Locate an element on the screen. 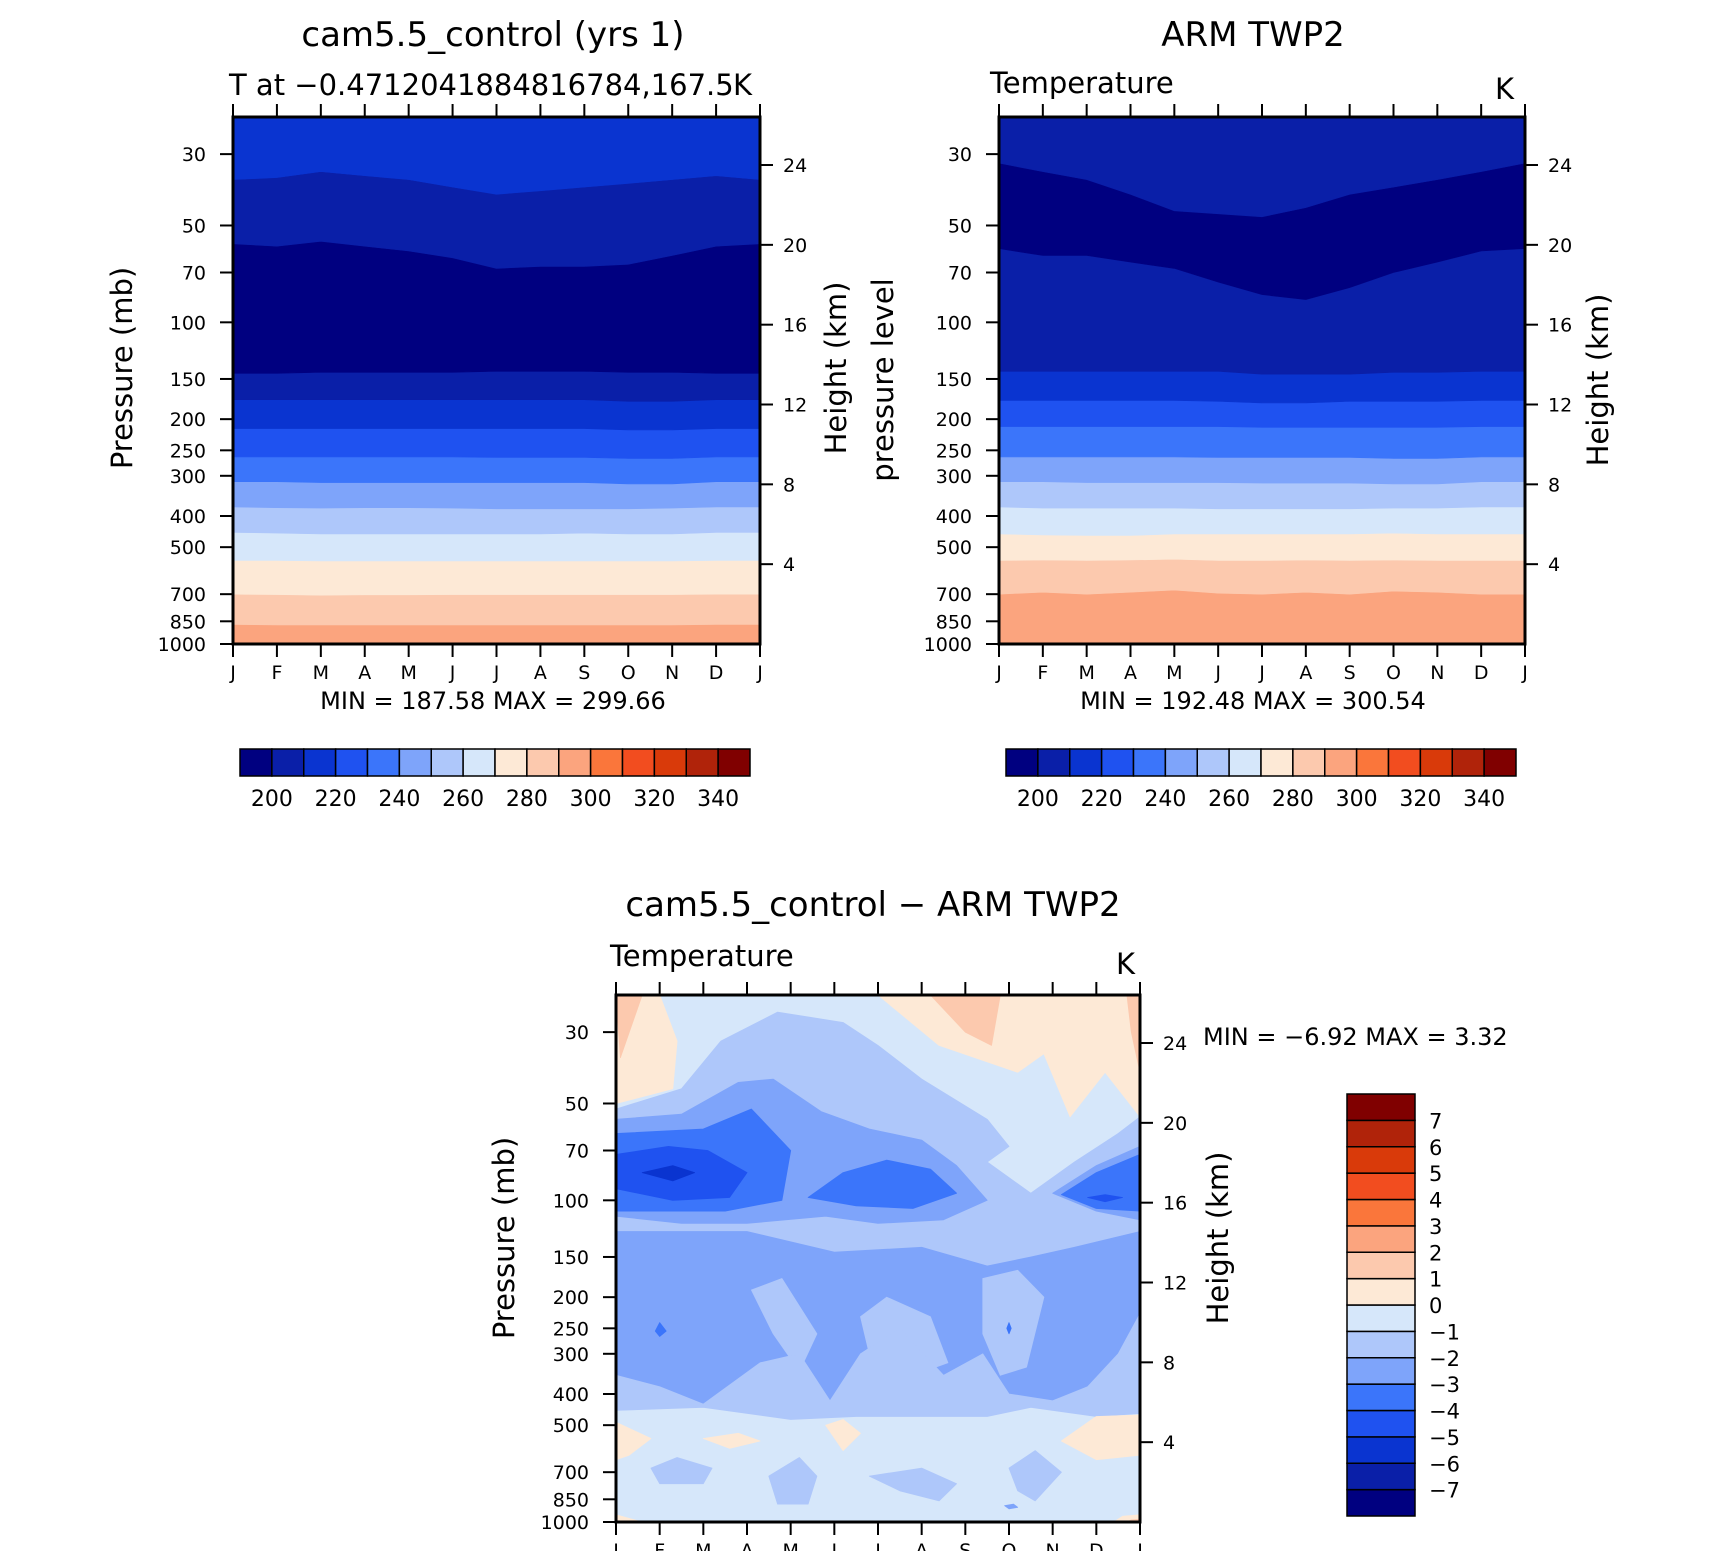  min-max-stats: MIN = 192.48 MAX = 300.54 is located at coordinates (1253, 701).